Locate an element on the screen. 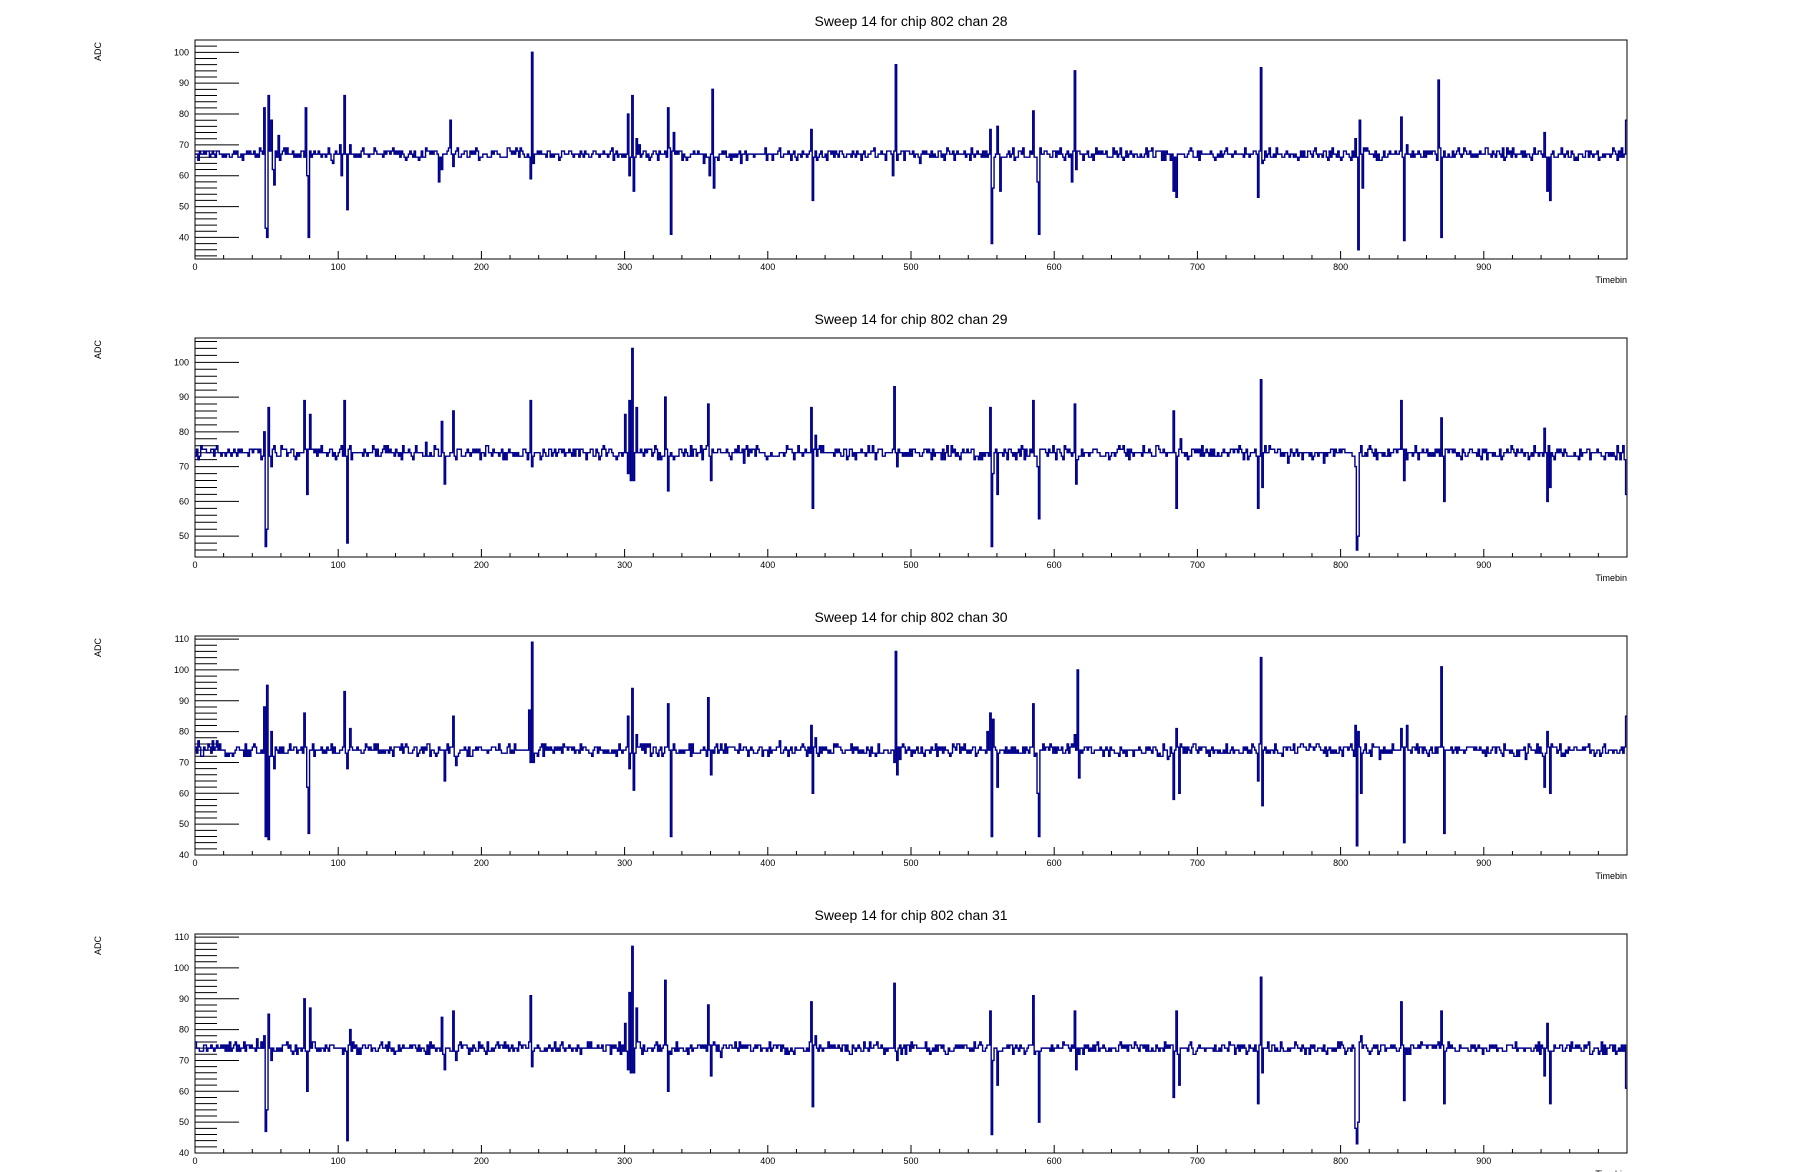 This screenshot has height=1172, width=1796. chart-title: Sweep 14 for chip 802 chan 31 is located at coordinates (910, 915).